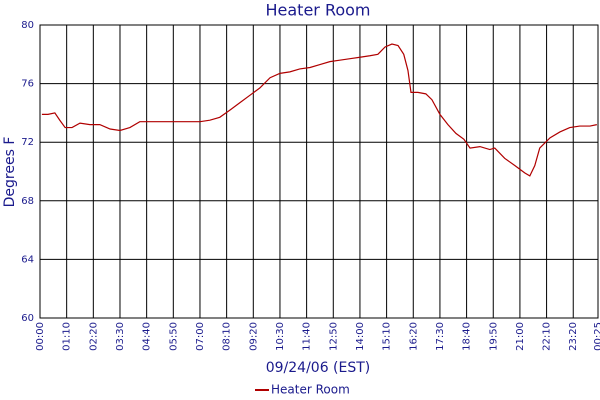 This screenshot has width=600, height=400. What do you see at coordinates (573, 336) in the screenshot?
I see `x-tick-label: 23:20` at bounding box center [573, 336].